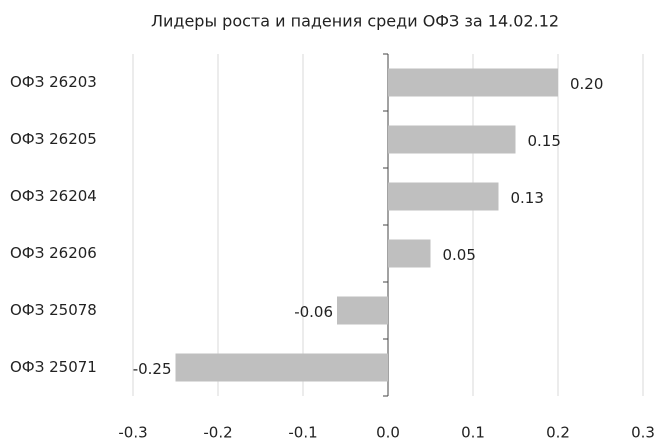 The image size is (662, 445). What do you see at coordinates (459, 255) in the screenshot?
I see `data-label: 0.05` at bounding box center [459, 255].